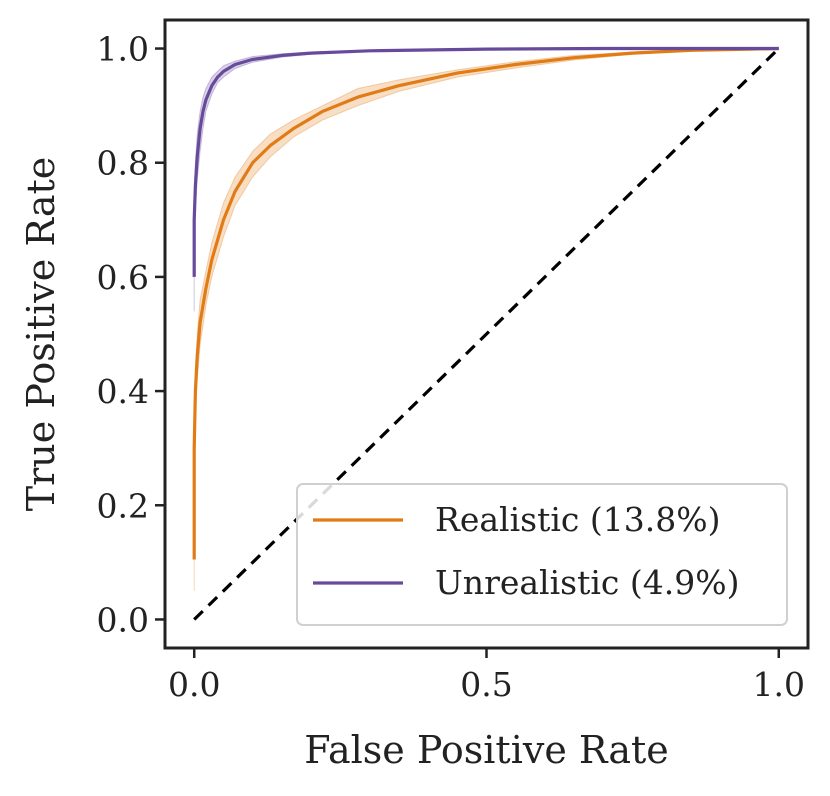  What do you see at coordinates (779, 684) in the screenshot?
I see `x-tick-label: 1.0` at bounding box center [779, 684].